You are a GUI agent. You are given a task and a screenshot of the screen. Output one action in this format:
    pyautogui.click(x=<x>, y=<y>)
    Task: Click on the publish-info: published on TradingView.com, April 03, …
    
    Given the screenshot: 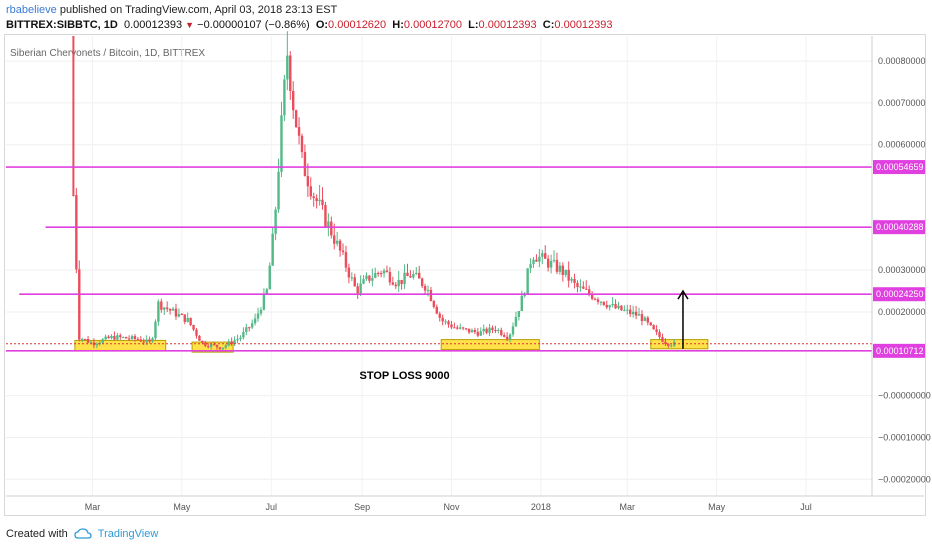 What is the action you would take?
    pyautogui.click(x=198, y=10)
    